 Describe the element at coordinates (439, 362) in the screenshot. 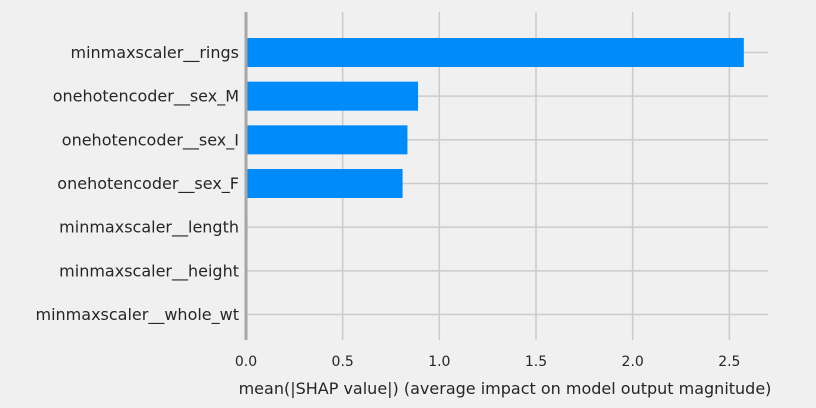

I see `x-tick-label: 1.0` at that location.